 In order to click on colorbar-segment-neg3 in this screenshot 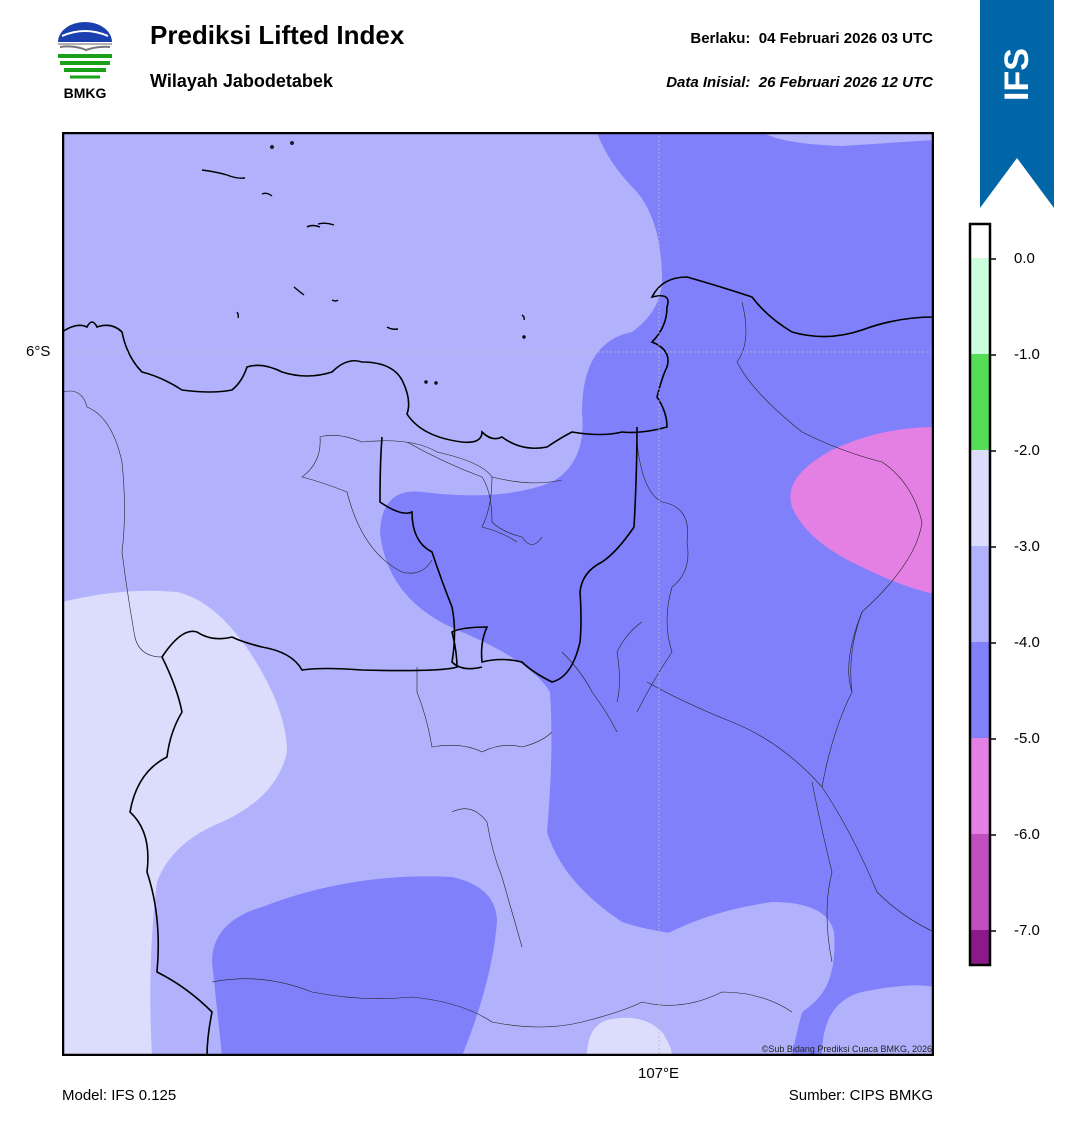, I will do `click(980, 594)`.